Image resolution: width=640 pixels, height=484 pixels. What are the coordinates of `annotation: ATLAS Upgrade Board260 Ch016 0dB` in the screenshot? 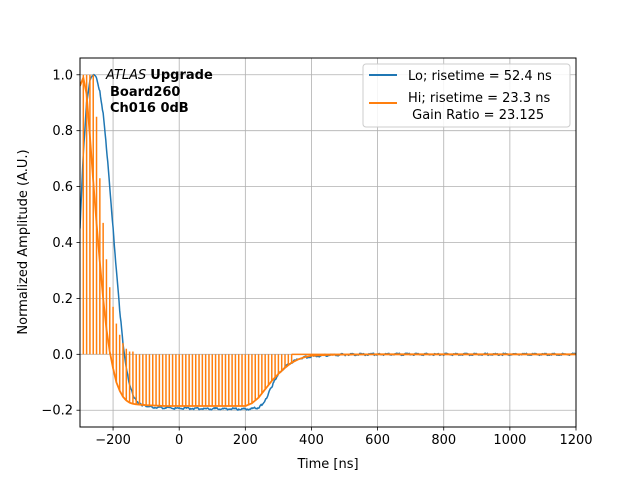 It's located at (159, 92).